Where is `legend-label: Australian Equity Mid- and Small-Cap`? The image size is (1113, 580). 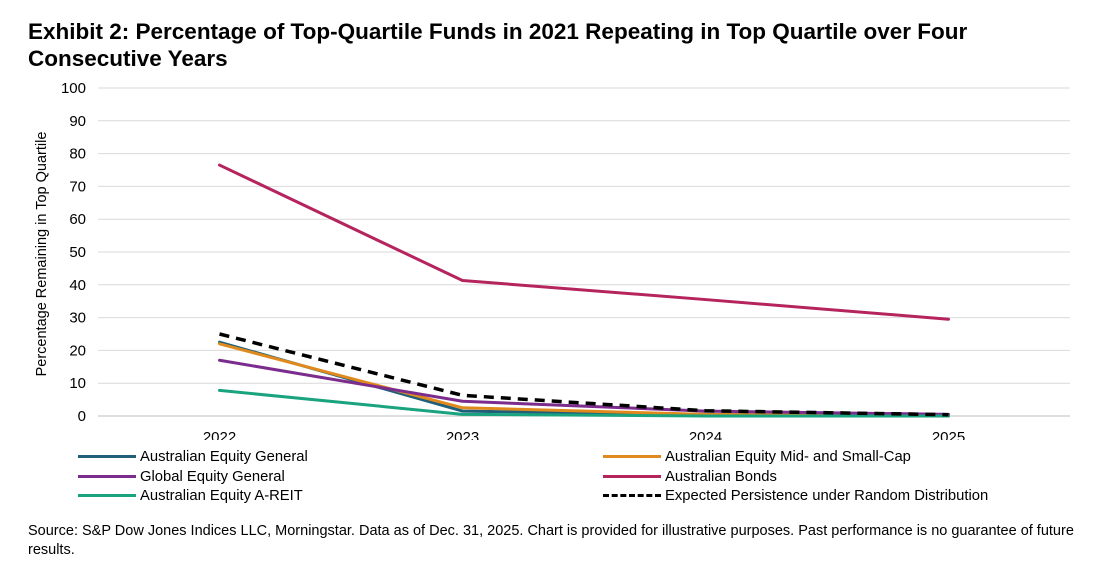
legend-label: Australian Equity Mid- and Small-Cap is located at coordinates (788, 457).